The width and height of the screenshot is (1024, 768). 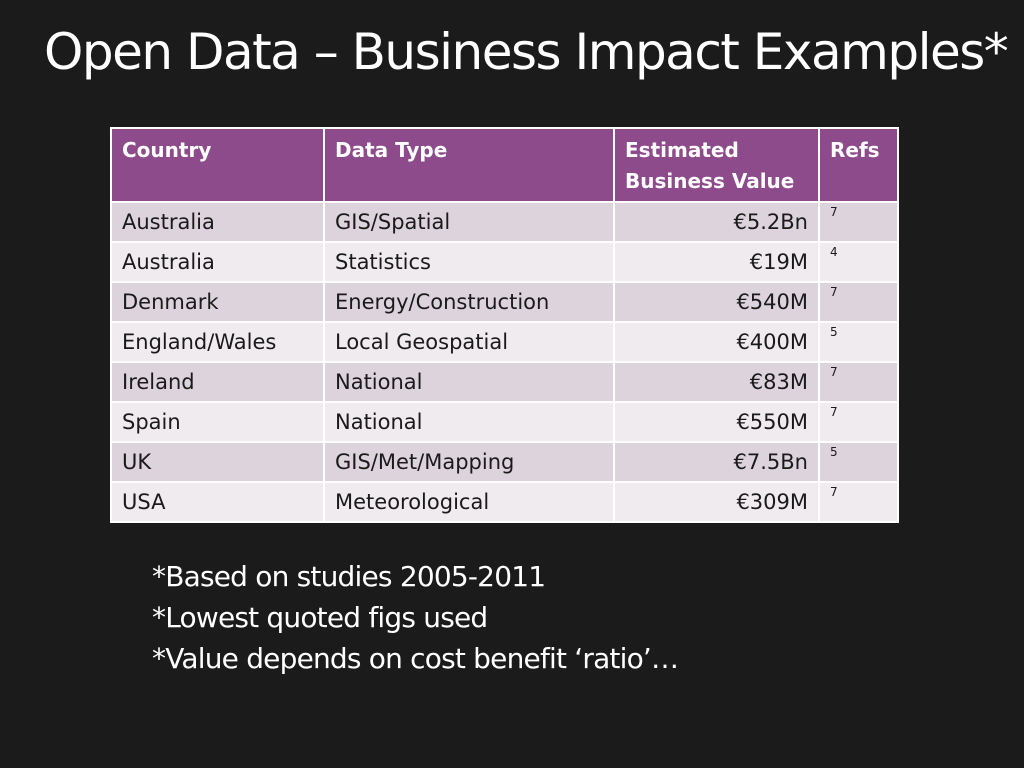 I want to click on cell-data-type: GIS/Met/Mapping, so click(x=469, y=462).